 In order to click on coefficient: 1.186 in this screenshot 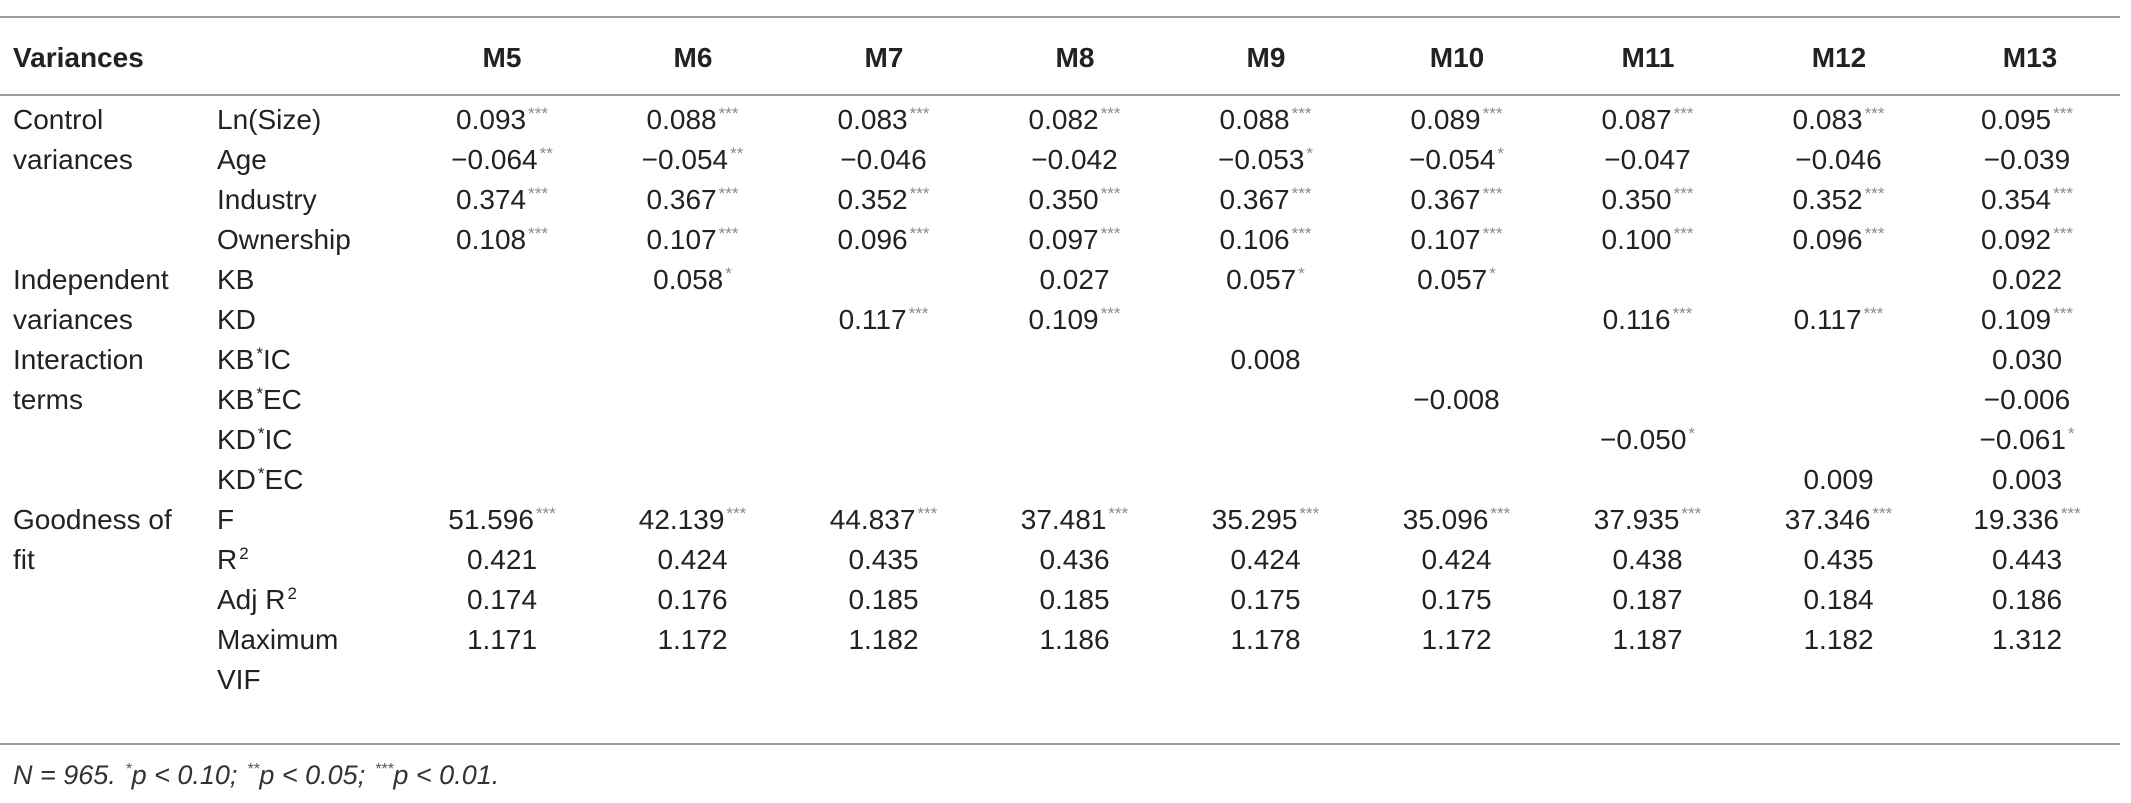, I will do `click(1074, 639)`.